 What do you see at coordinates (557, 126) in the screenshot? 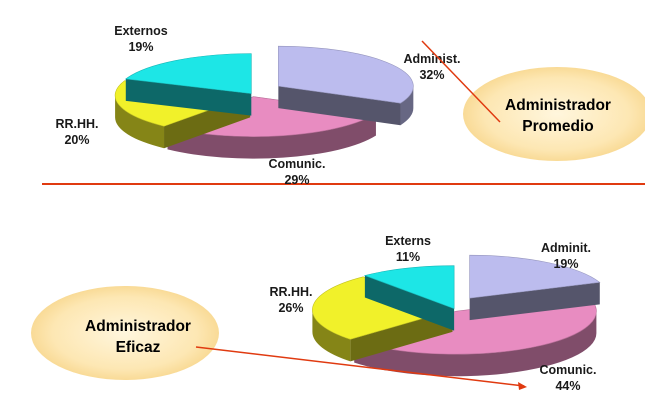
I see `bubble-promedio-line2: Promedio` at bounding box center [557, 126].